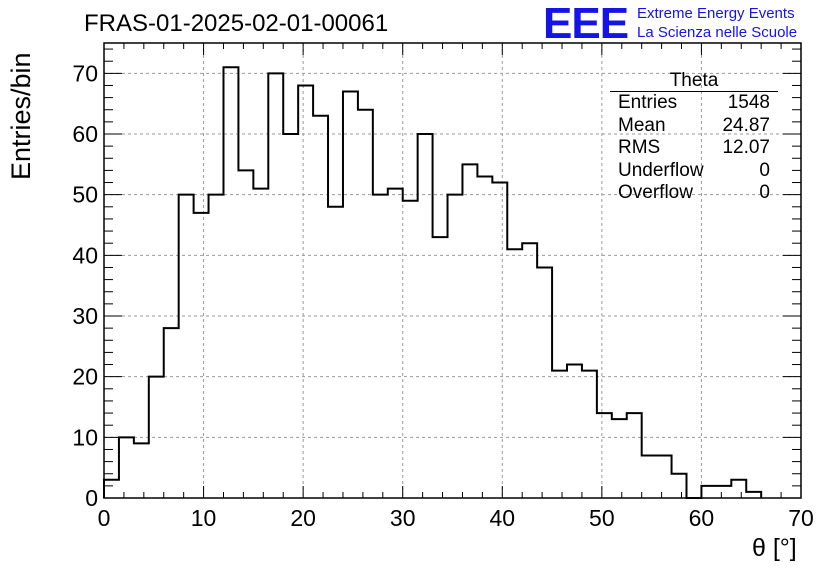 The image size is (836, 572). I want to click on x-tick-label: 0, so click(104, 518).